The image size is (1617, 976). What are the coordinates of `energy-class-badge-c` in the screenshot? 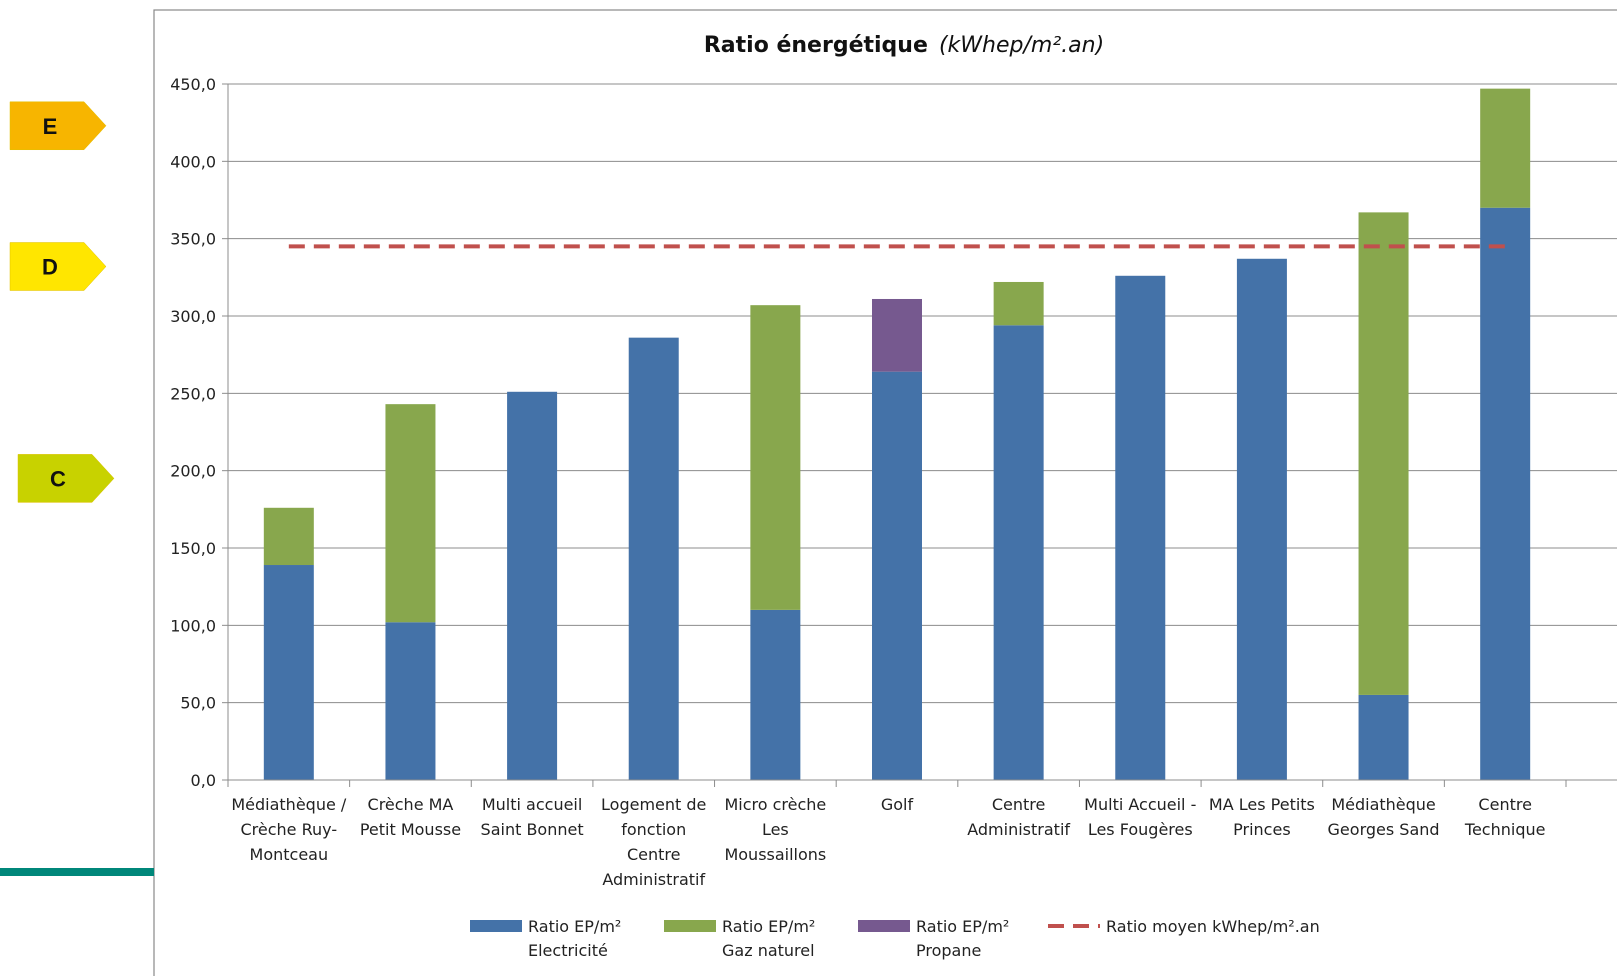 It's located at (66, 478).